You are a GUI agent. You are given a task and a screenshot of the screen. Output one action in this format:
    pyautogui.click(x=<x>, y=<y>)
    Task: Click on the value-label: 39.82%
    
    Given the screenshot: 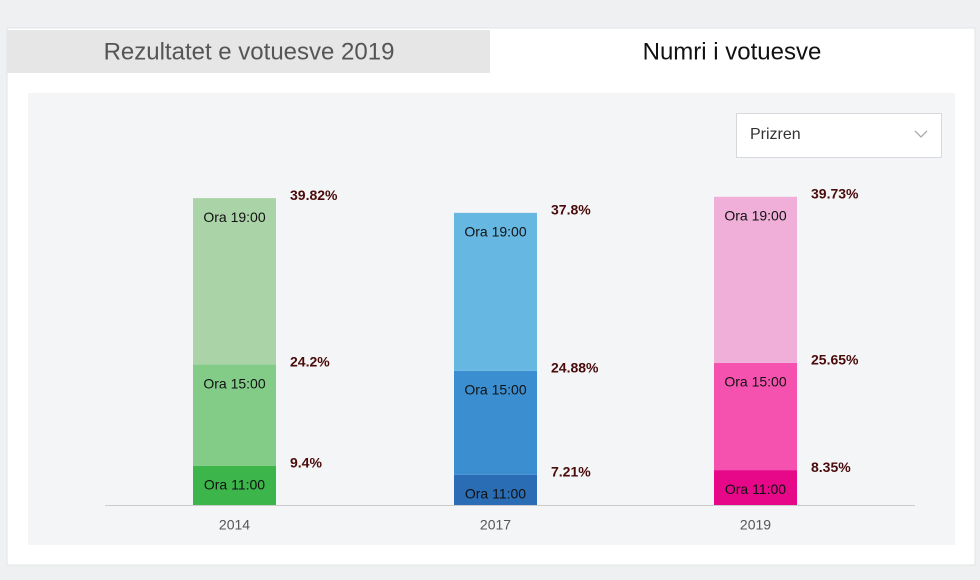 What is the action you would take?
    pyautogui.click(x=314, y=195)
    